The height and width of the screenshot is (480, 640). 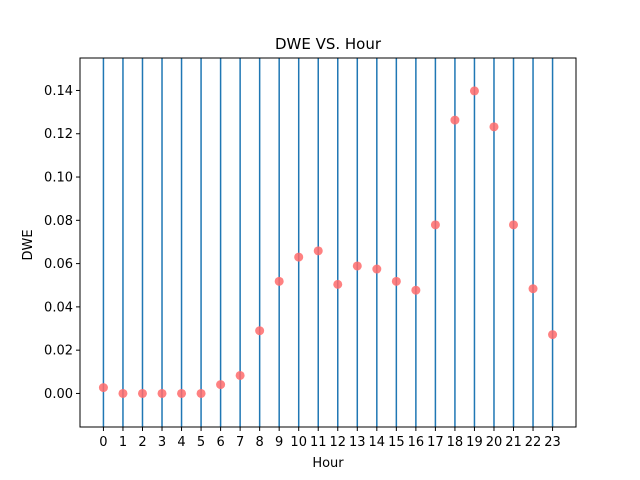 What do you see at coordinates (396, 442) in the screenshot?
I see `x-tick-label-15: 15` at bounding box center [396, 442].